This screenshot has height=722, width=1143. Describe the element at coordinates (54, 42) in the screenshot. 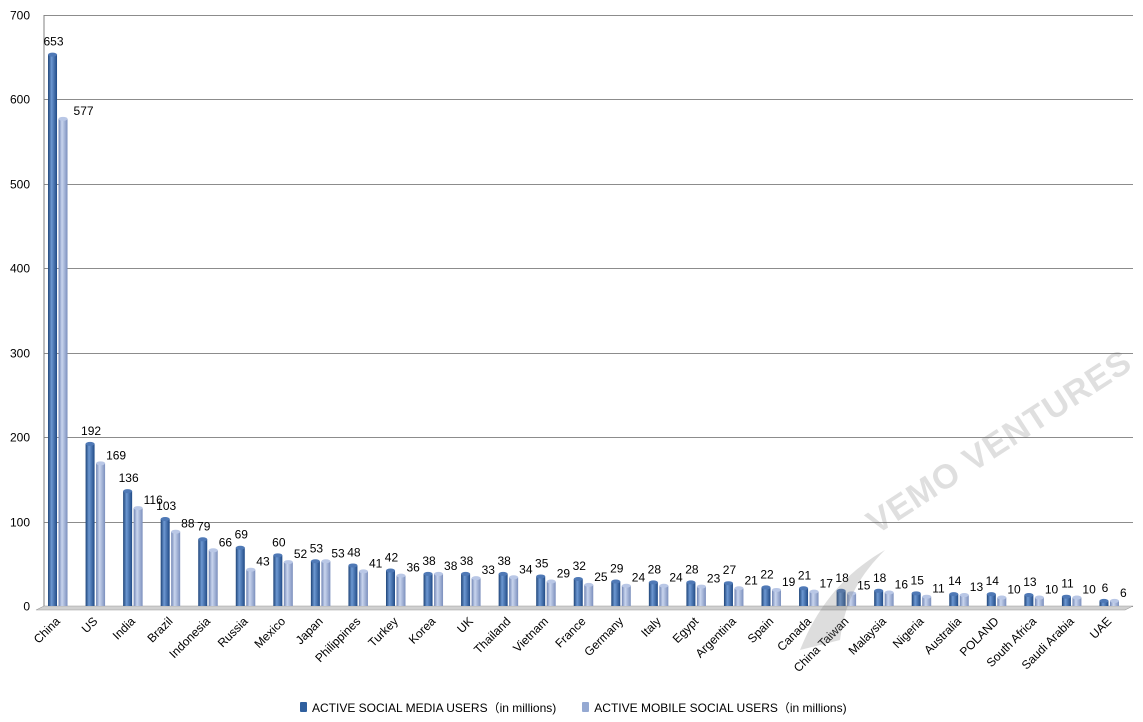

I see `data-label-social: 653` at that location.